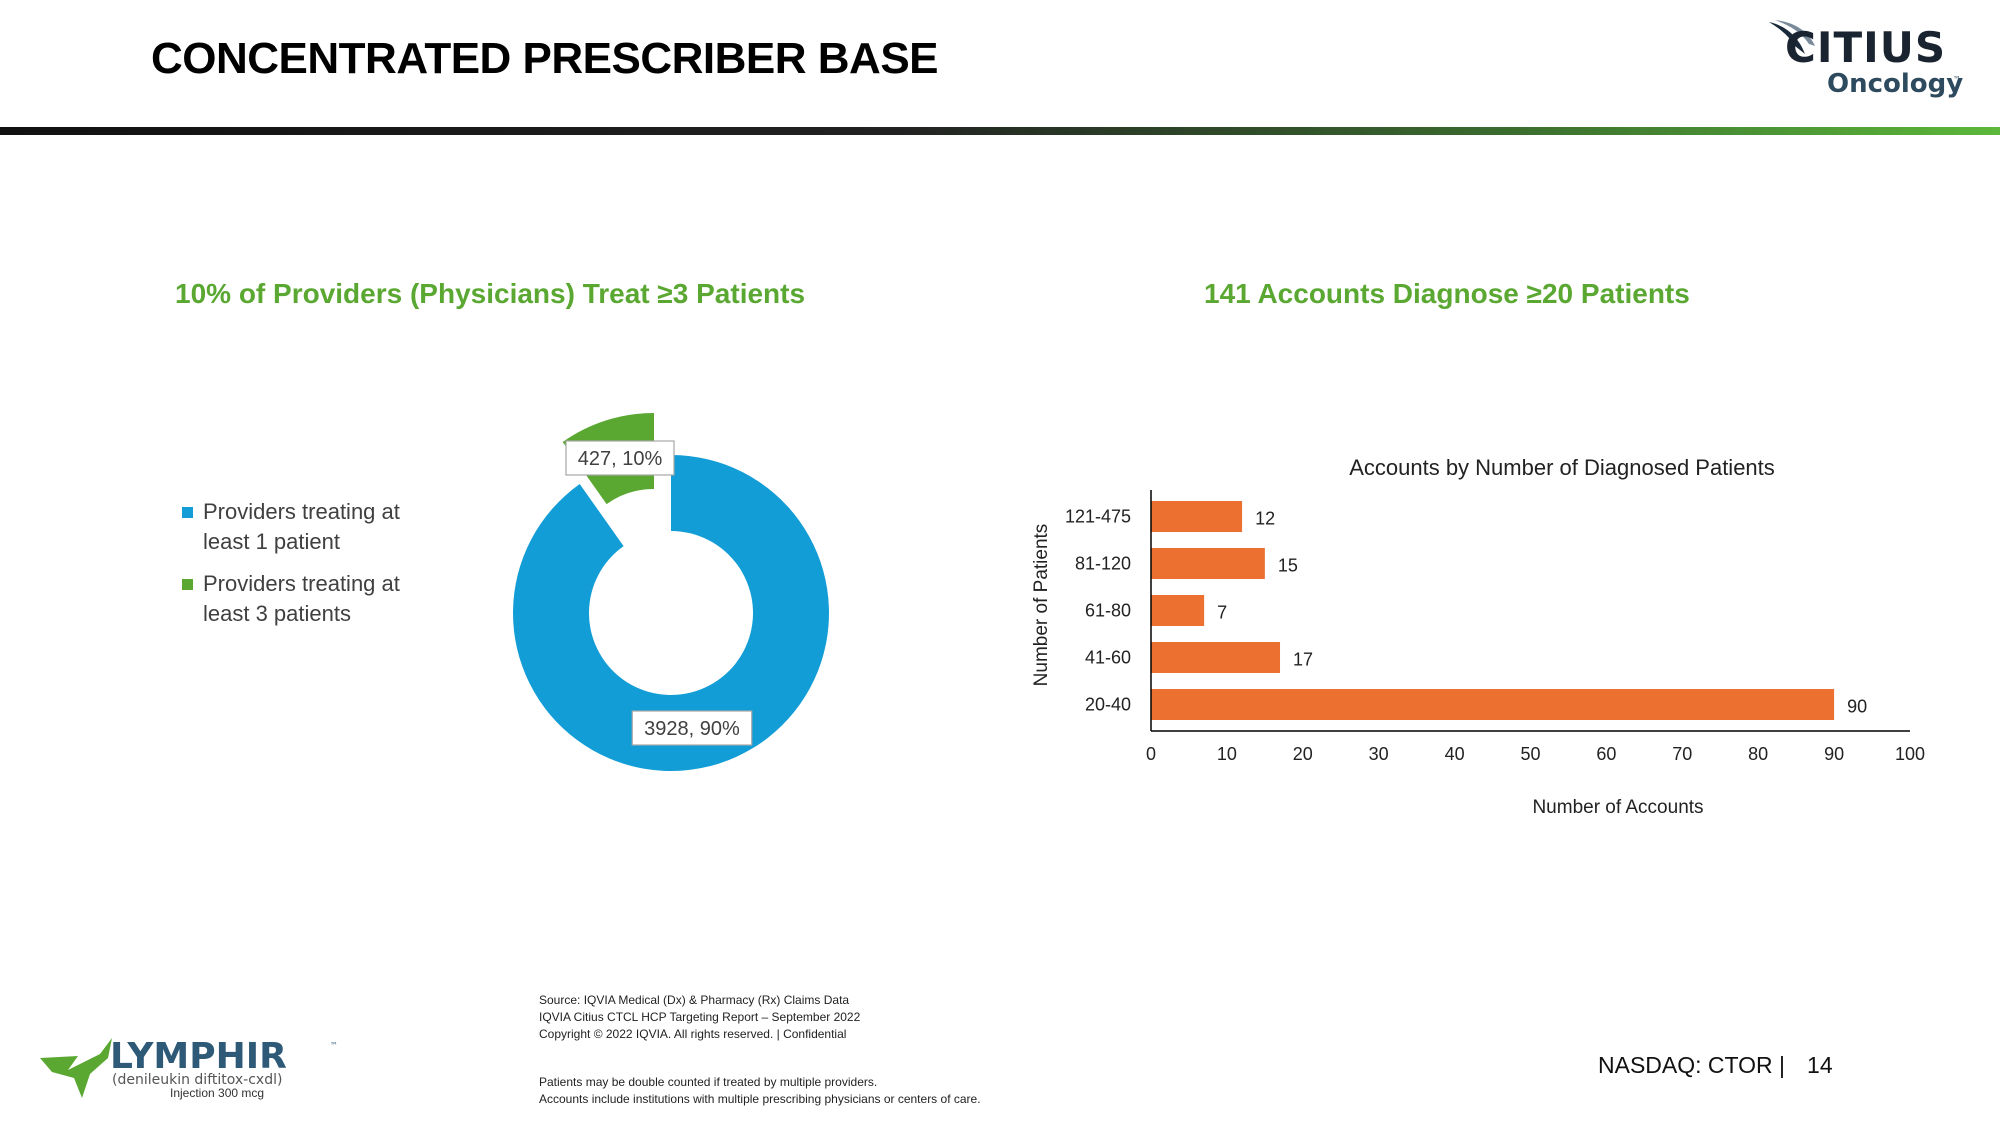 The image size is (2000, 1125). I want to click on lymphir-generic: (denileukin diftitox-cxdl), so click(197, 1080).